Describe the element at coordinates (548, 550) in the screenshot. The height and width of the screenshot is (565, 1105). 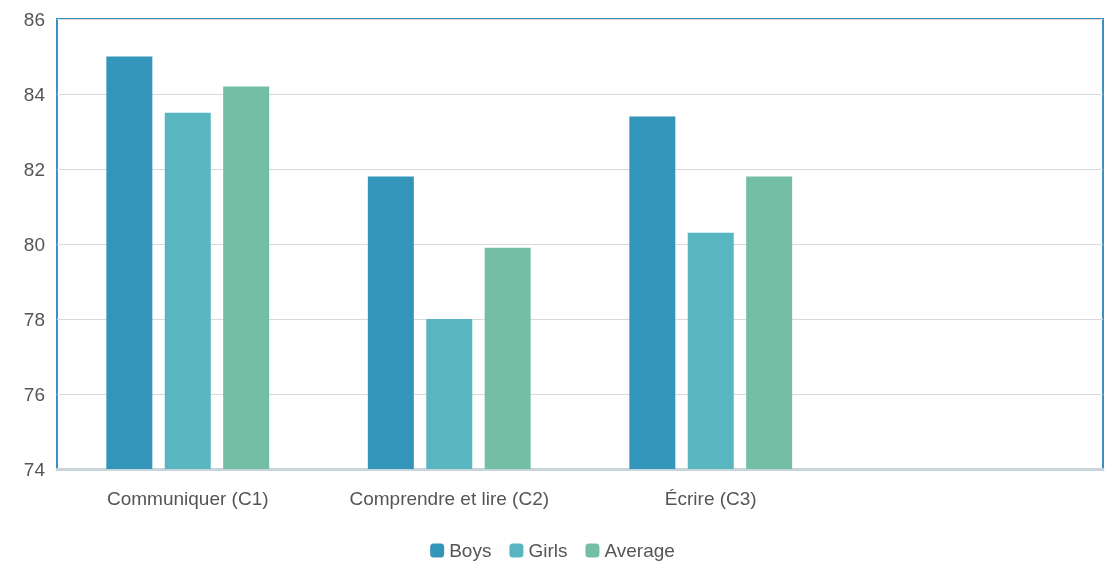
I see `legend-label: Girls` at that location.